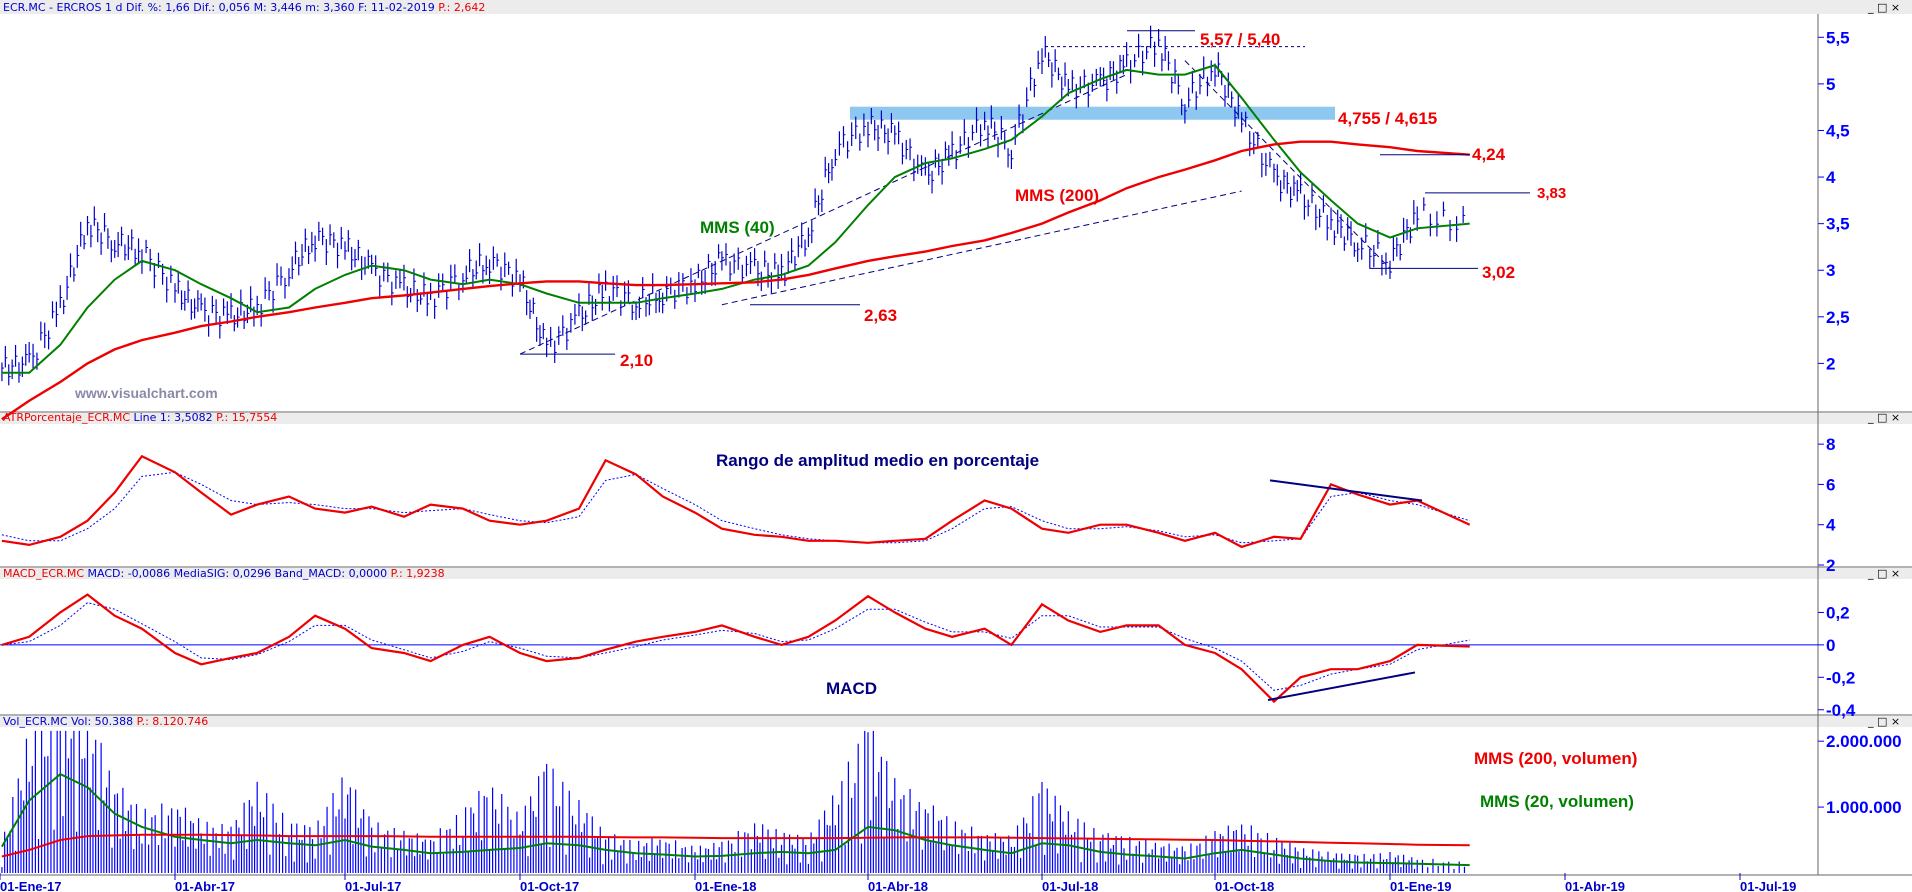 The height and width of the screenshot is (892, 1912). I want to click on annotation-support: 3,02, so click(1498, 272).